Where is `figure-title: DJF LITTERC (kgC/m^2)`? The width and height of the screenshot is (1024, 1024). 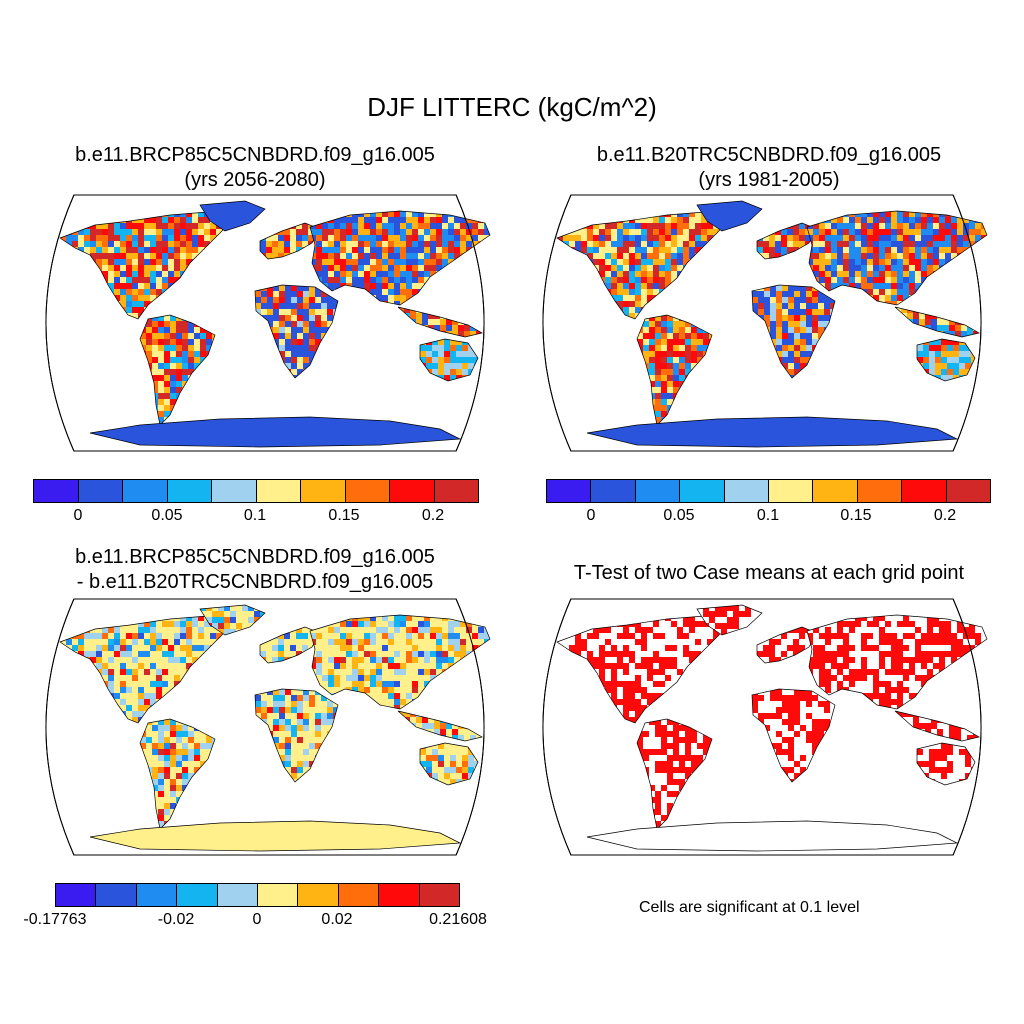 figure-title: DJF LITTERC (kgC/m^2) is located at coordinates (512, 107).